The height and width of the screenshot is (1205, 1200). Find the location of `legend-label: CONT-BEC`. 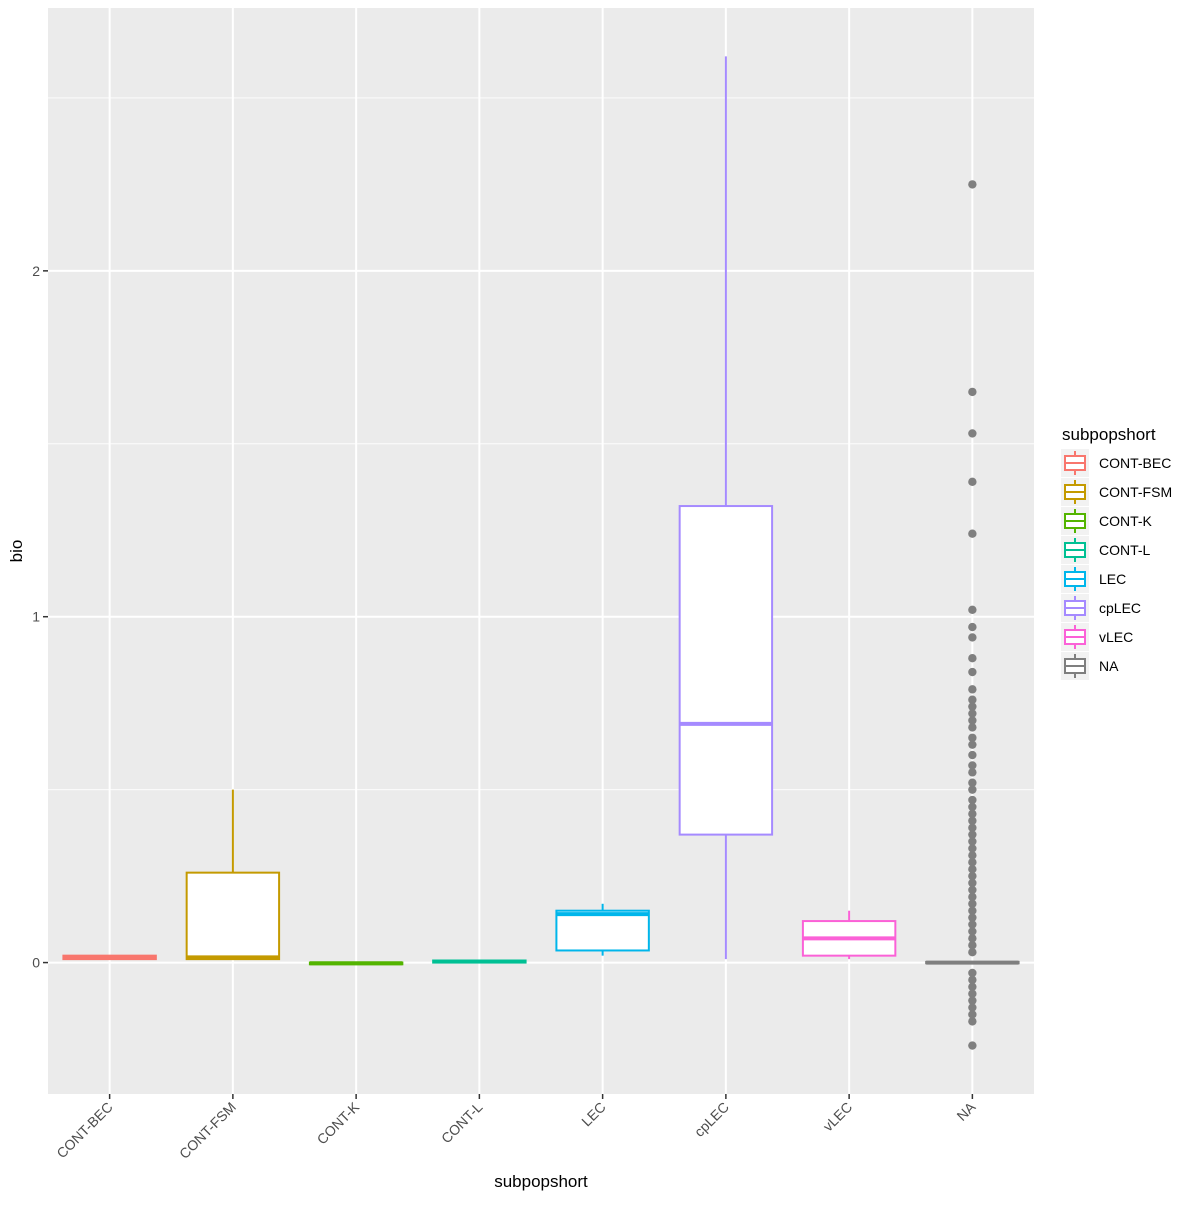

legend-label: CONT-BEC is located at coordinates (1135, 463).